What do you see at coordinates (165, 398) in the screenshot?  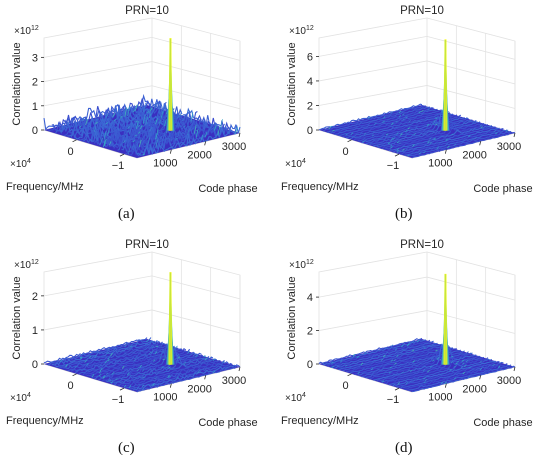 I see `x-tick-label: 1000` at bounding box center [165, 398].